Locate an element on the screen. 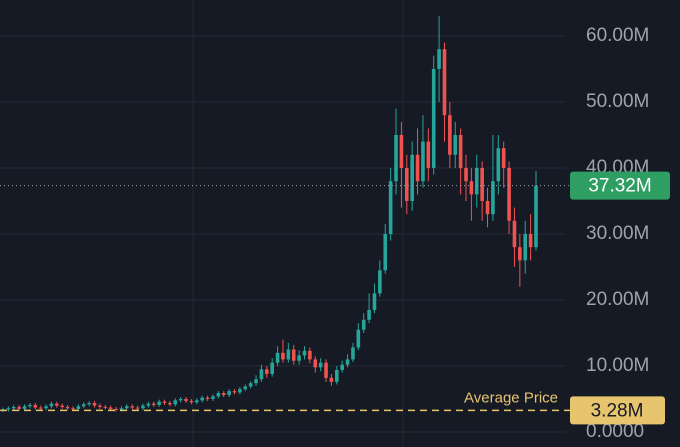 This screenshot has height=447, width=680. y-tick-label: 0.0000 is located at coordinates (615, 431).